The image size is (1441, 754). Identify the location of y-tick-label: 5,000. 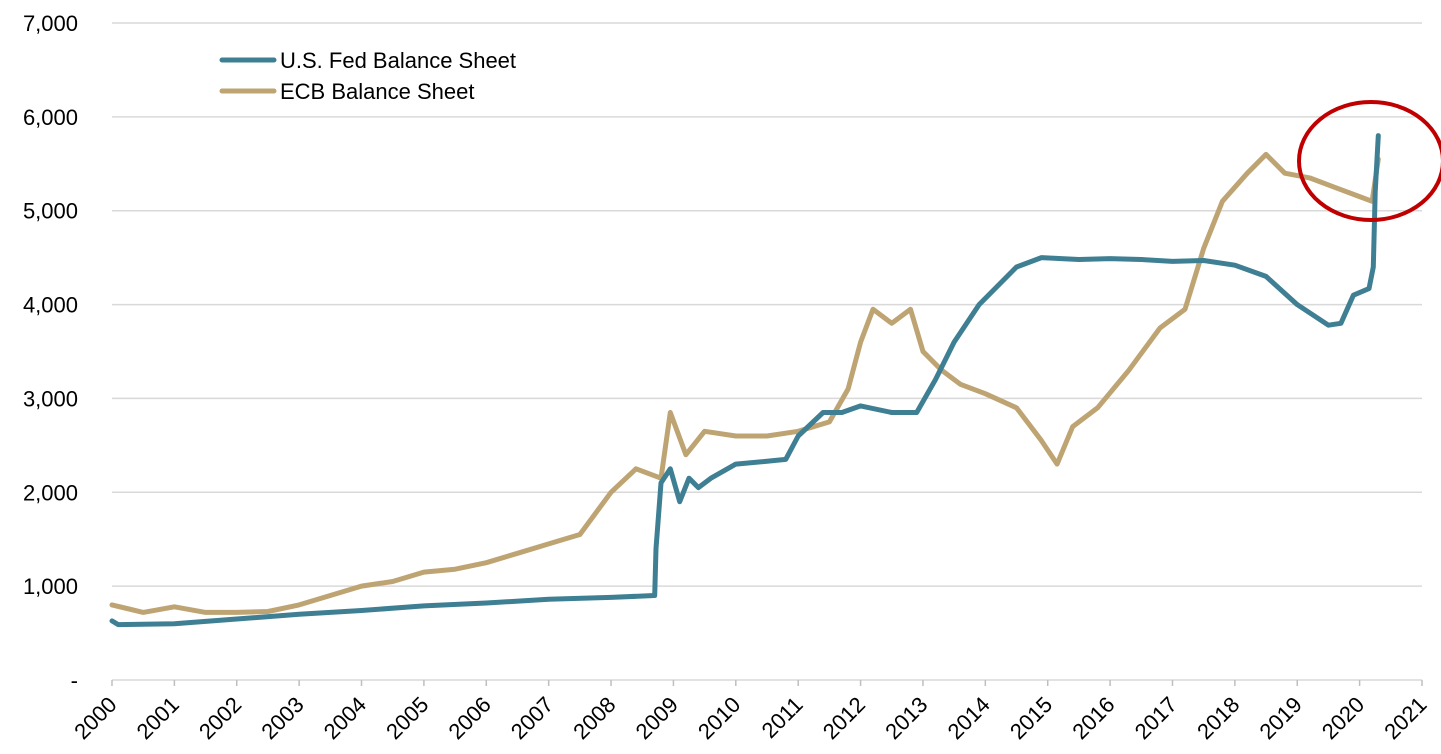
(50, 211).